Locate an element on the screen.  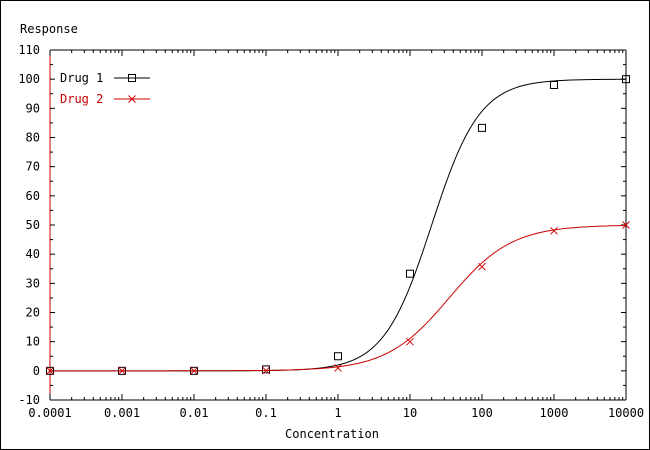
legend: Drug 1 Drug 2 is located at coordinates (105, 88).